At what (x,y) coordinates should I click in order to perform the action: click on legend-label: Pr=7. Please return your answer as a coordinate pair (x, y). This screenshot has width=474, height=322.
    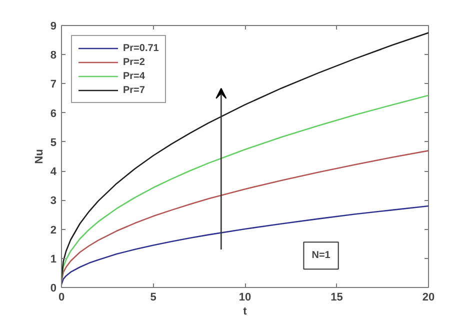
    Looking at the image, I should click on (134, 90).